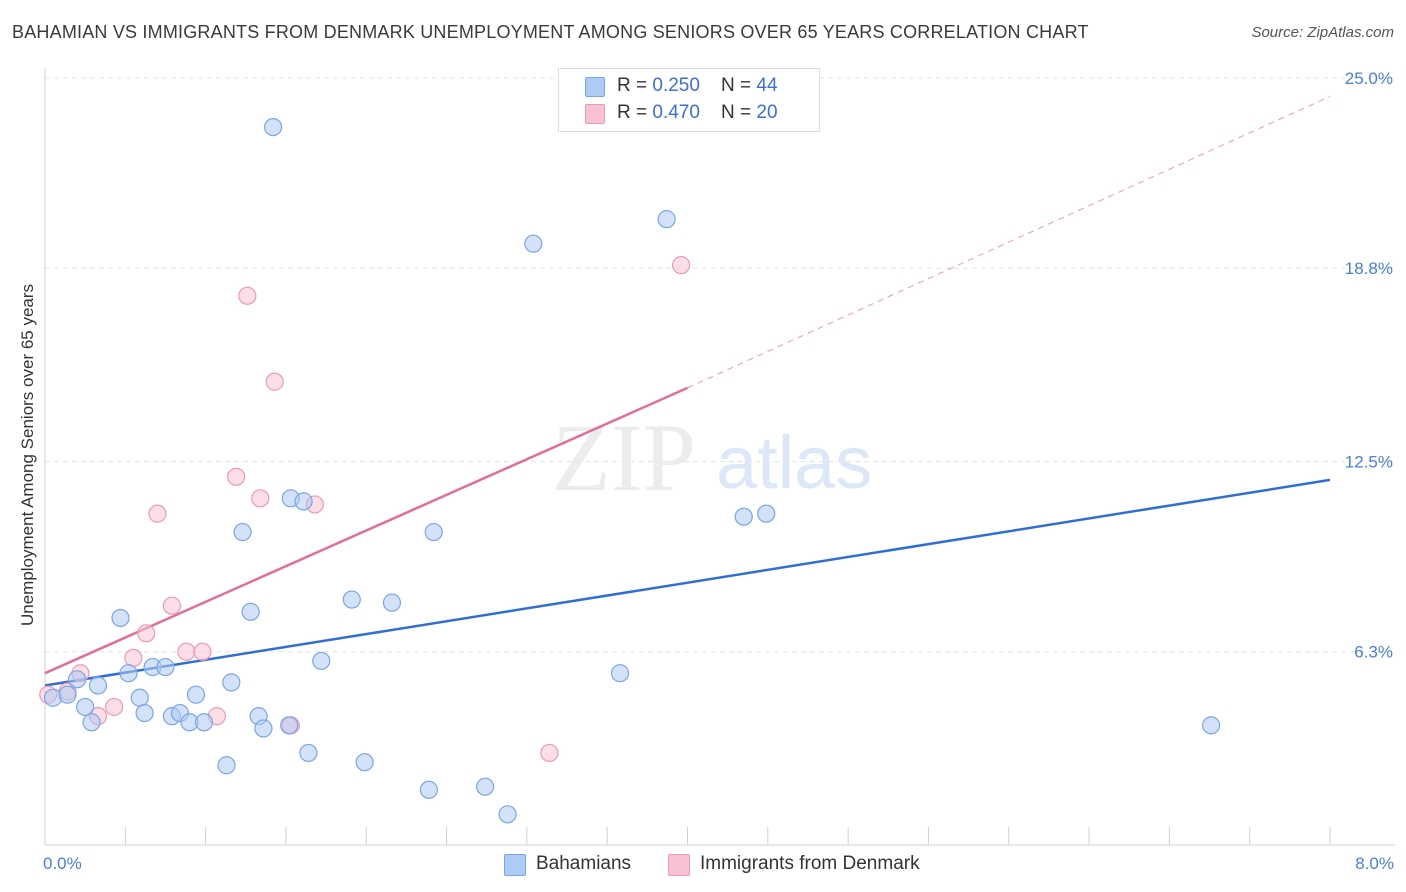 The image size is (1406, 892). I want to click on legend-label-denmark: Immigrants from Denmark, so click(810, 863).